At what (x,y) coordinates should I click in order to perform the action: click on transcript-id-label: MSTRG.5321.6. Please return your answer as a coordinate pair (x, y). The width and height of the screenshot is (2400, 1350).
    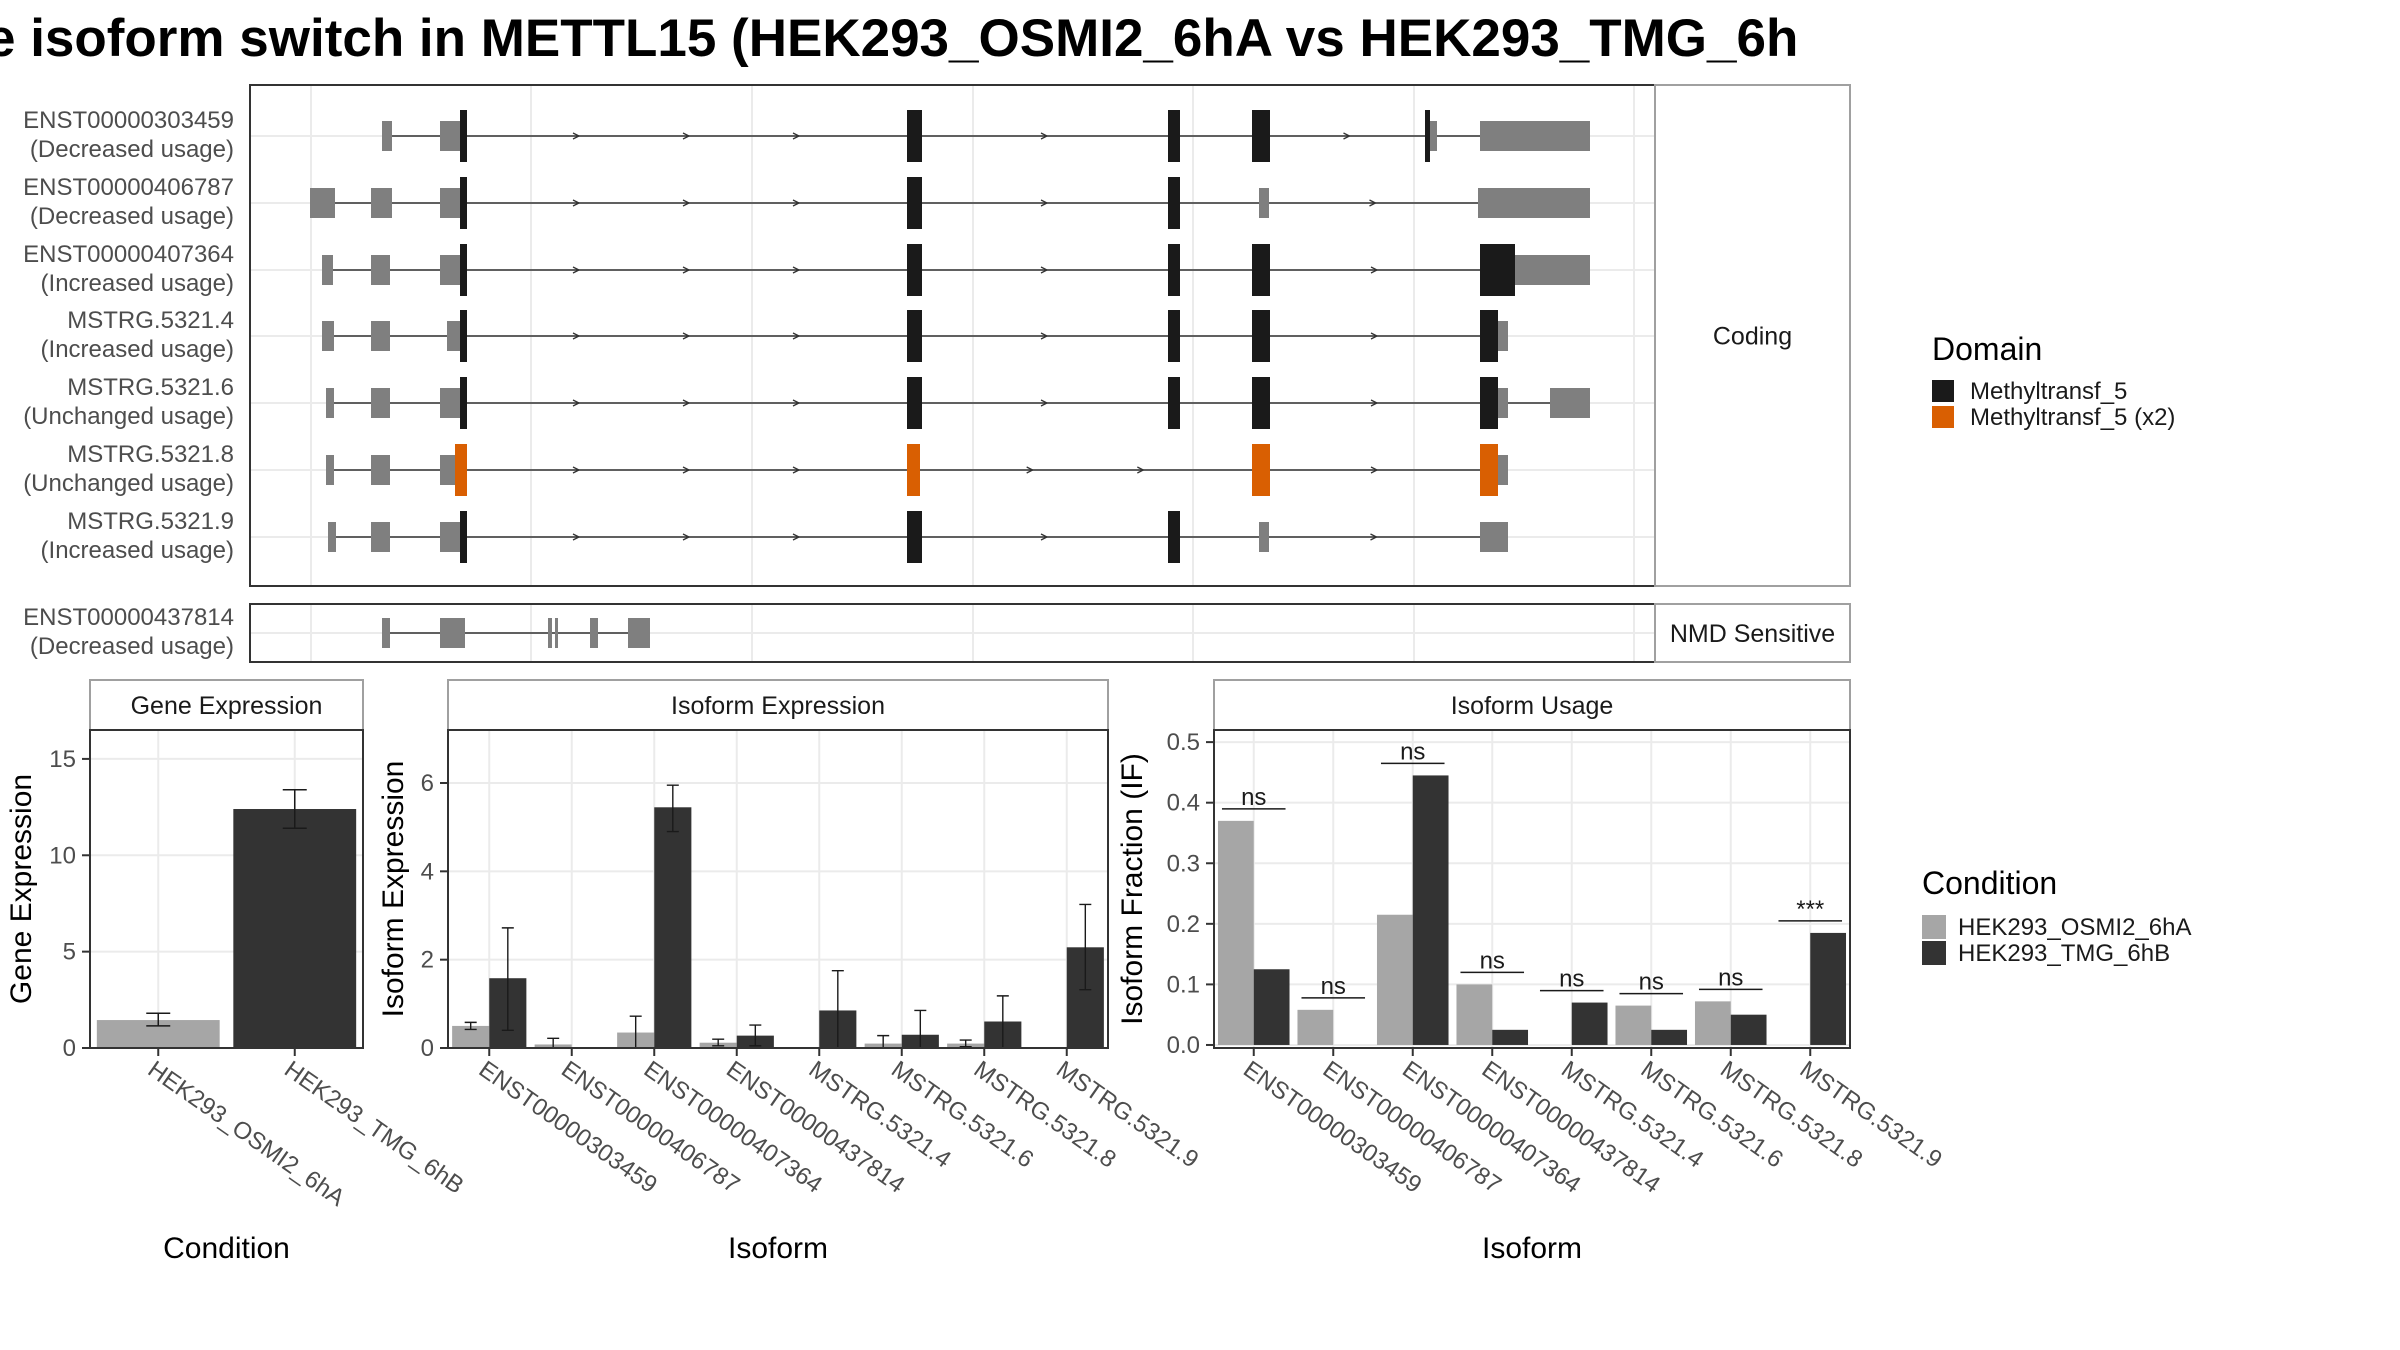
    Looking at the image, I should click on (150, 387).